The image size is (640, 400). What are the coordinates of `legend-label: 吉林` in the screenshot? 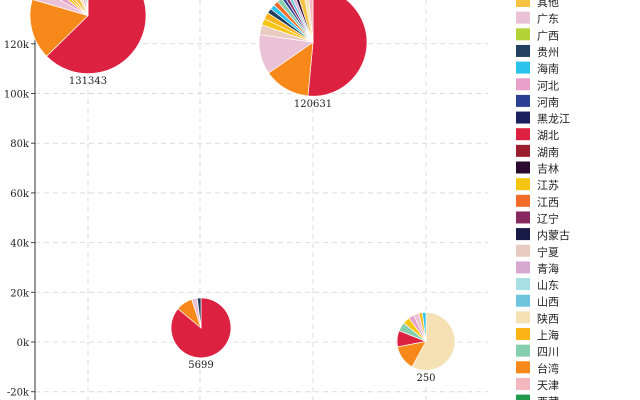 It's located at (548, 169).